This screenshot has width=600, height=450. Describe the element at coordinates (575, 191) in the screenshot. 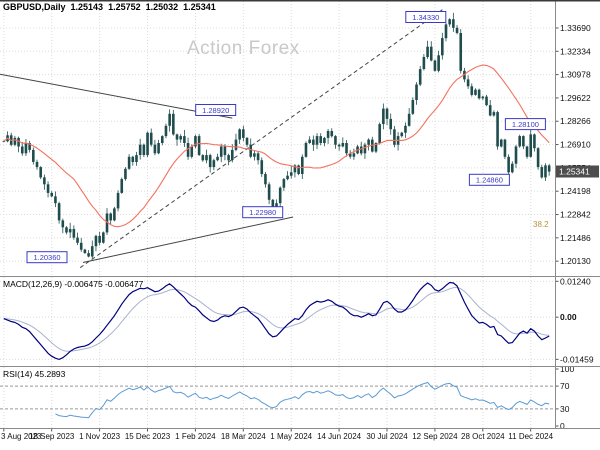

I see `svg-text: 1.24198` at that location.